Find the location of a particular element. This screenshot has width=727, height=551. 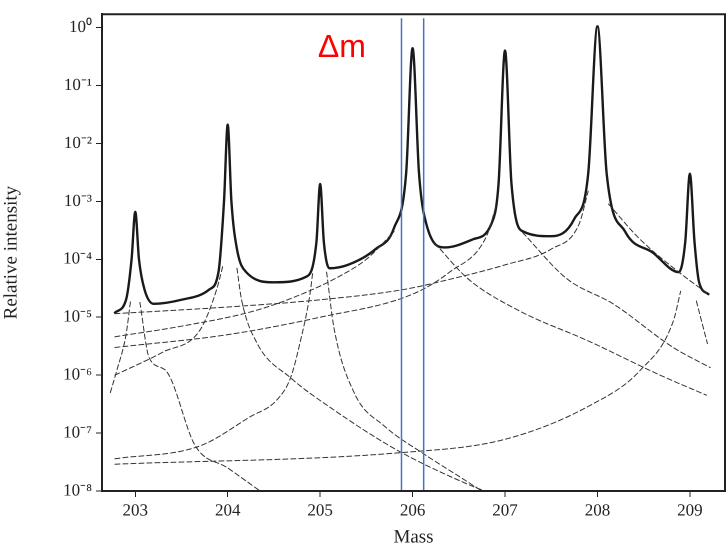

y-tick-label: 10⁻² is located at coordinates (78, 142).